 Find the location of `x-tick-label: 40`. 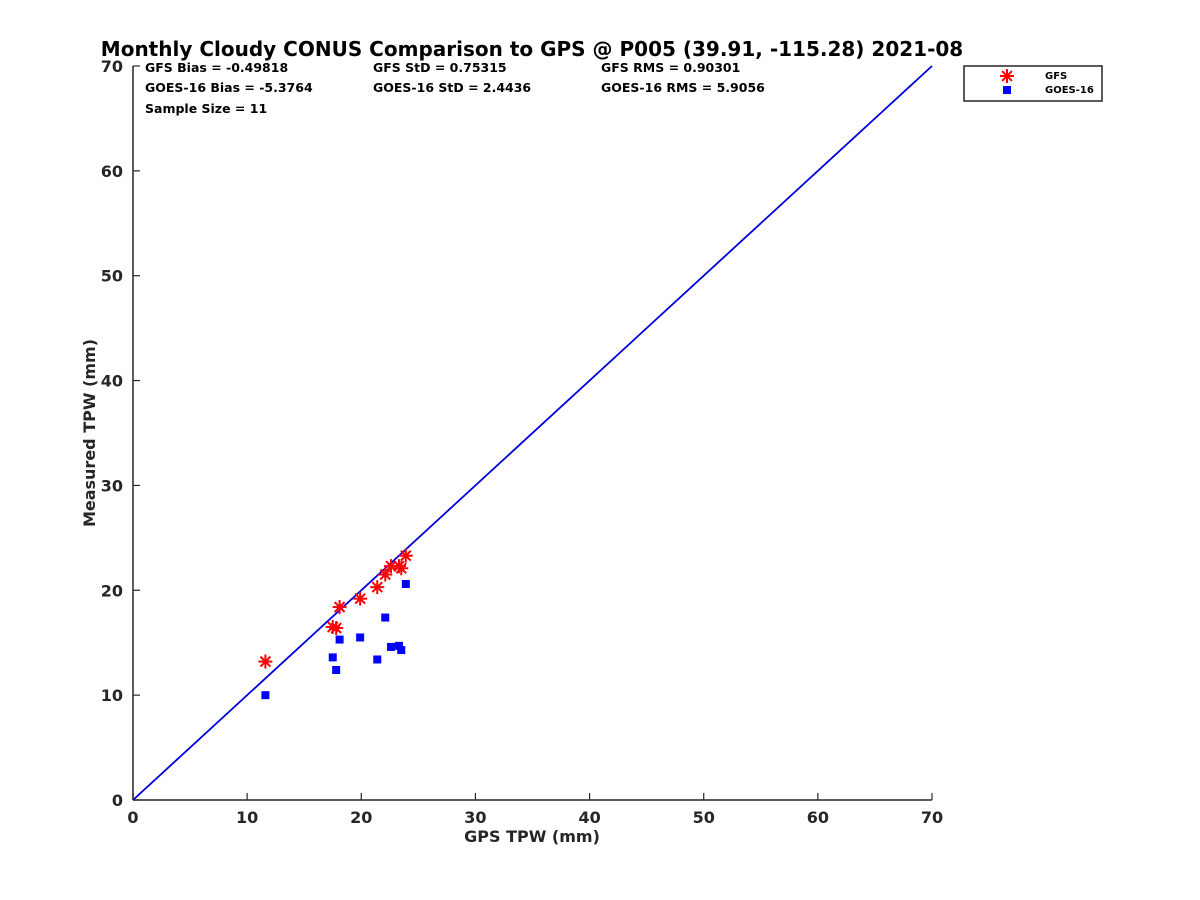

x-tick-label: 40 is located at coordinates (589, 817).